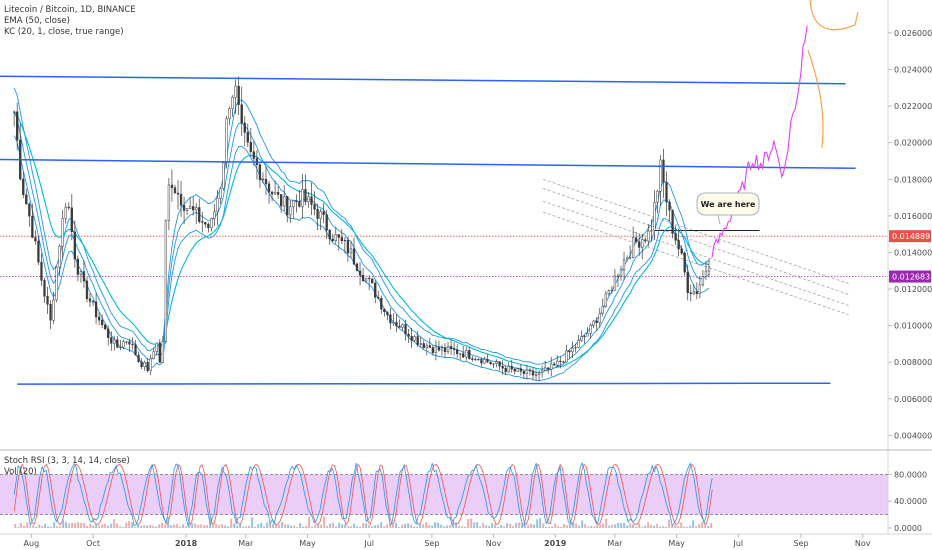 This screenshot has width=932, height=550. I want to click on ema-legend: EMA (50, close), so click(37, 21).